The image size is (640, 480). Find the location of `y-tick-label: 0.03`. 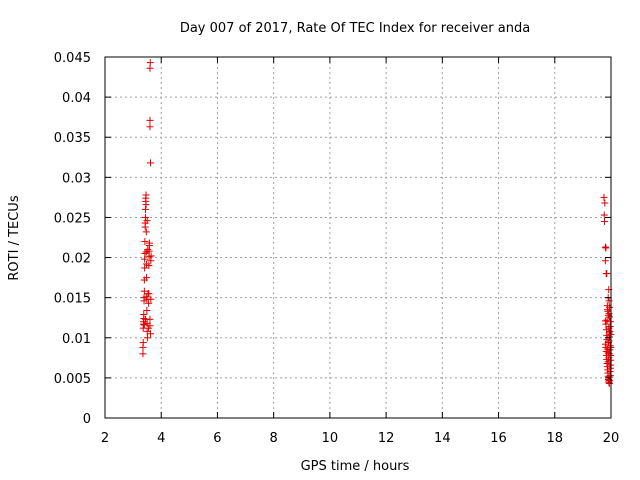

y-tick-label: 0.03 is located at coordinates (76, 178).